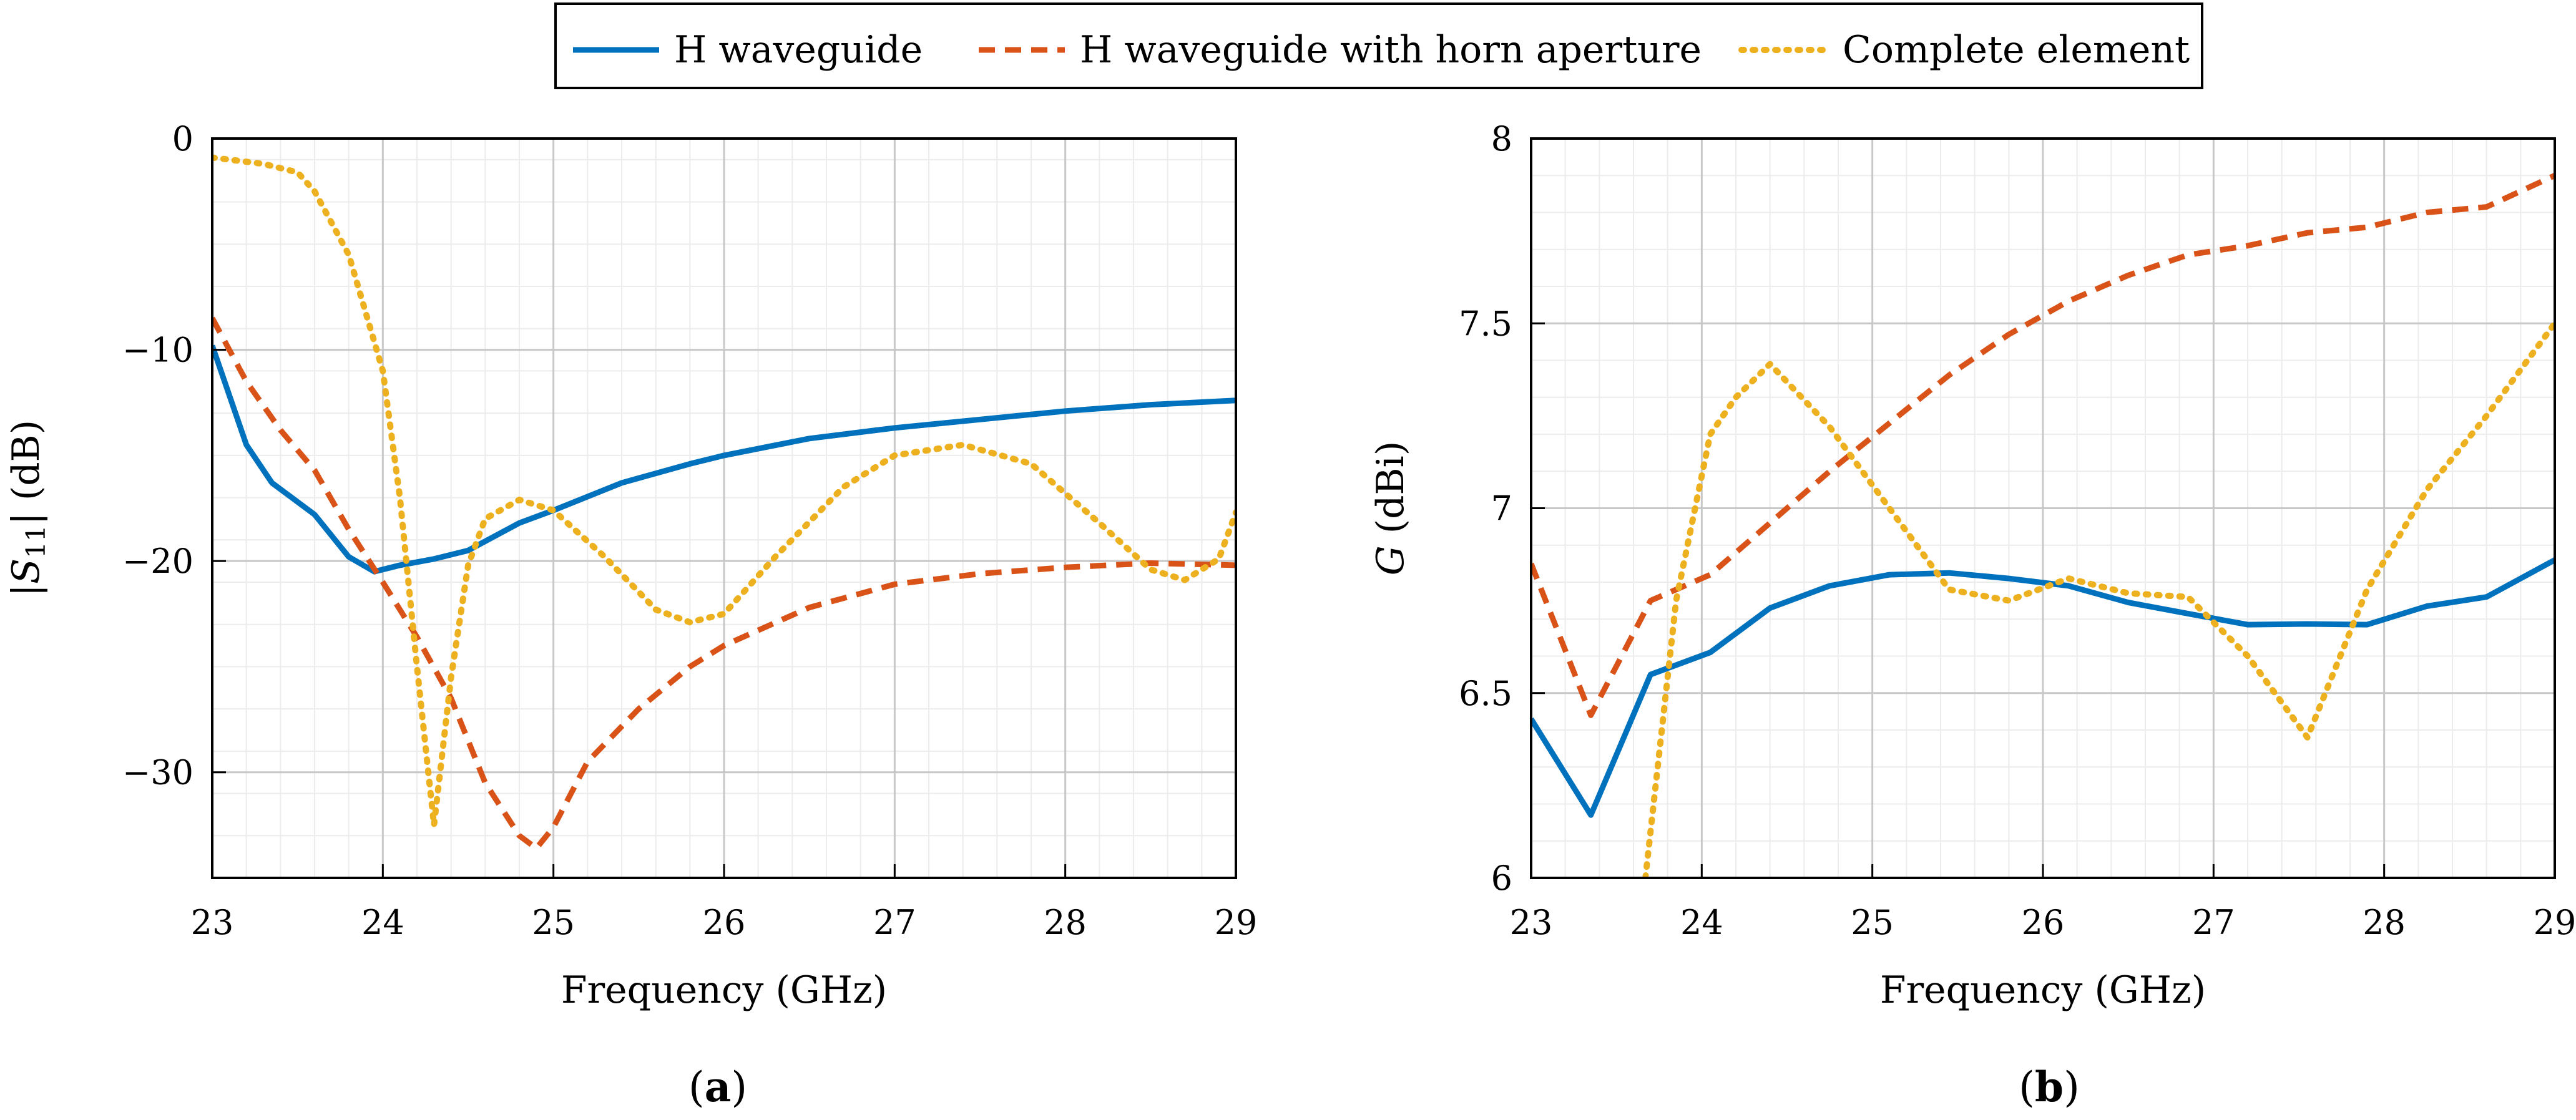  I want to click on gain-x-tick-label: 25, so click(1872, 922).